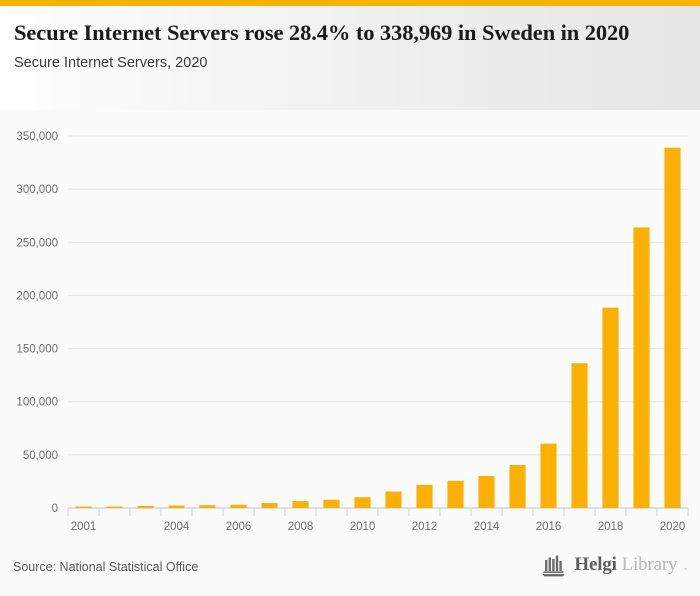  What do you see at coordinates (177, 527) in the screenshot?
I see `x-axis-tick-label: 2004` at bounding box center [177, 527].